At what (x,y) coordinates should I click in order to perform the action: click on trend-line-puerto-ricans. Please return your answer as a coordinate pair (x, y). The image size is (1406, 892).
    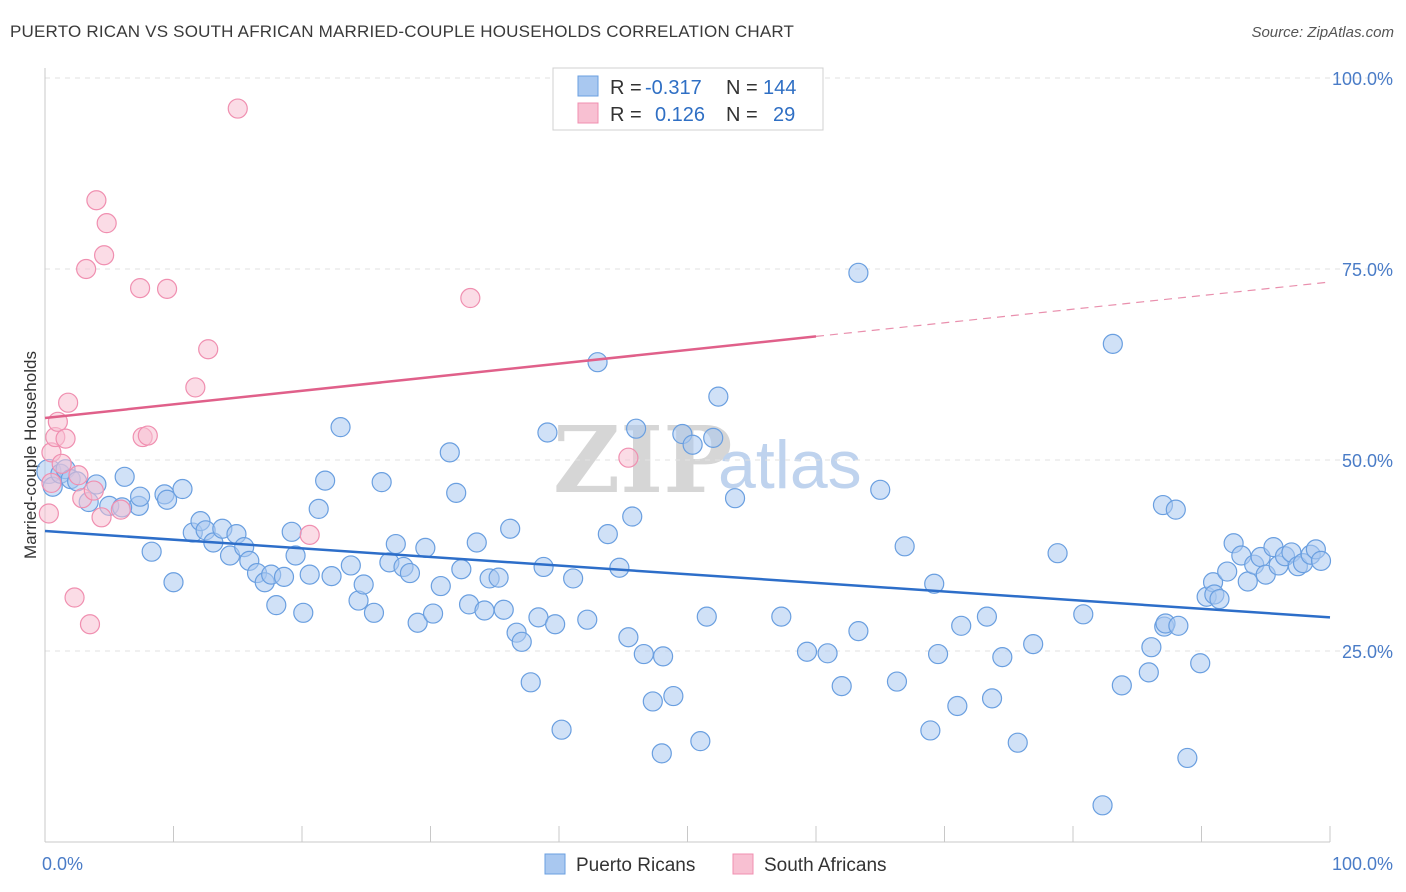
    Looking at the image, I should click on (687, 574).